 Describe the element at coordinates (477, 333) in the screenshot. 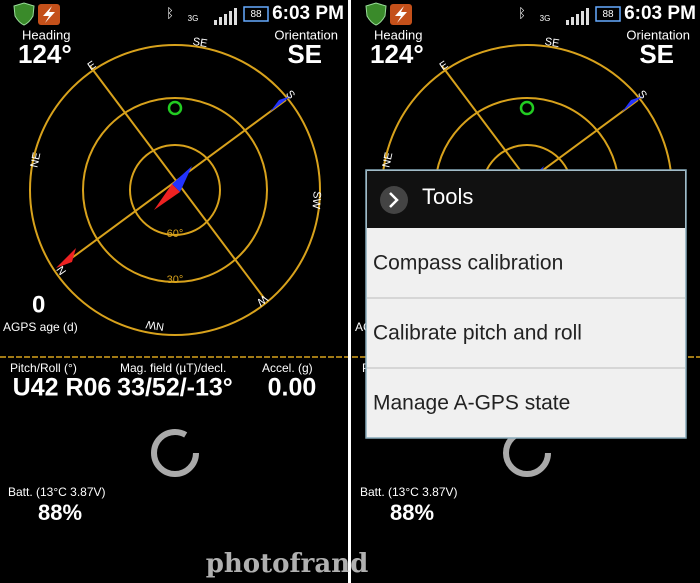

I see `menu-item: Calibrate pitch and roll` at that location.